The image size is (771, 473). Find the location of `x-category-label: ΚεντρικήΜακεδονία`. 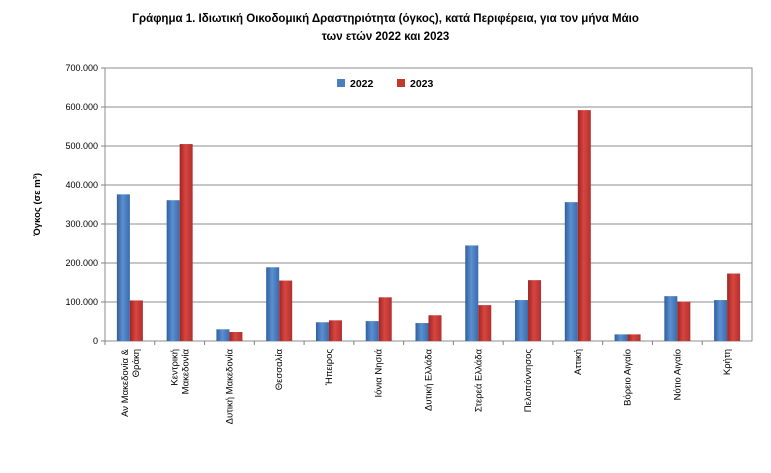

x-category-label: ΚεντρικήΜακεδονία is located at coordinates (181, 372).